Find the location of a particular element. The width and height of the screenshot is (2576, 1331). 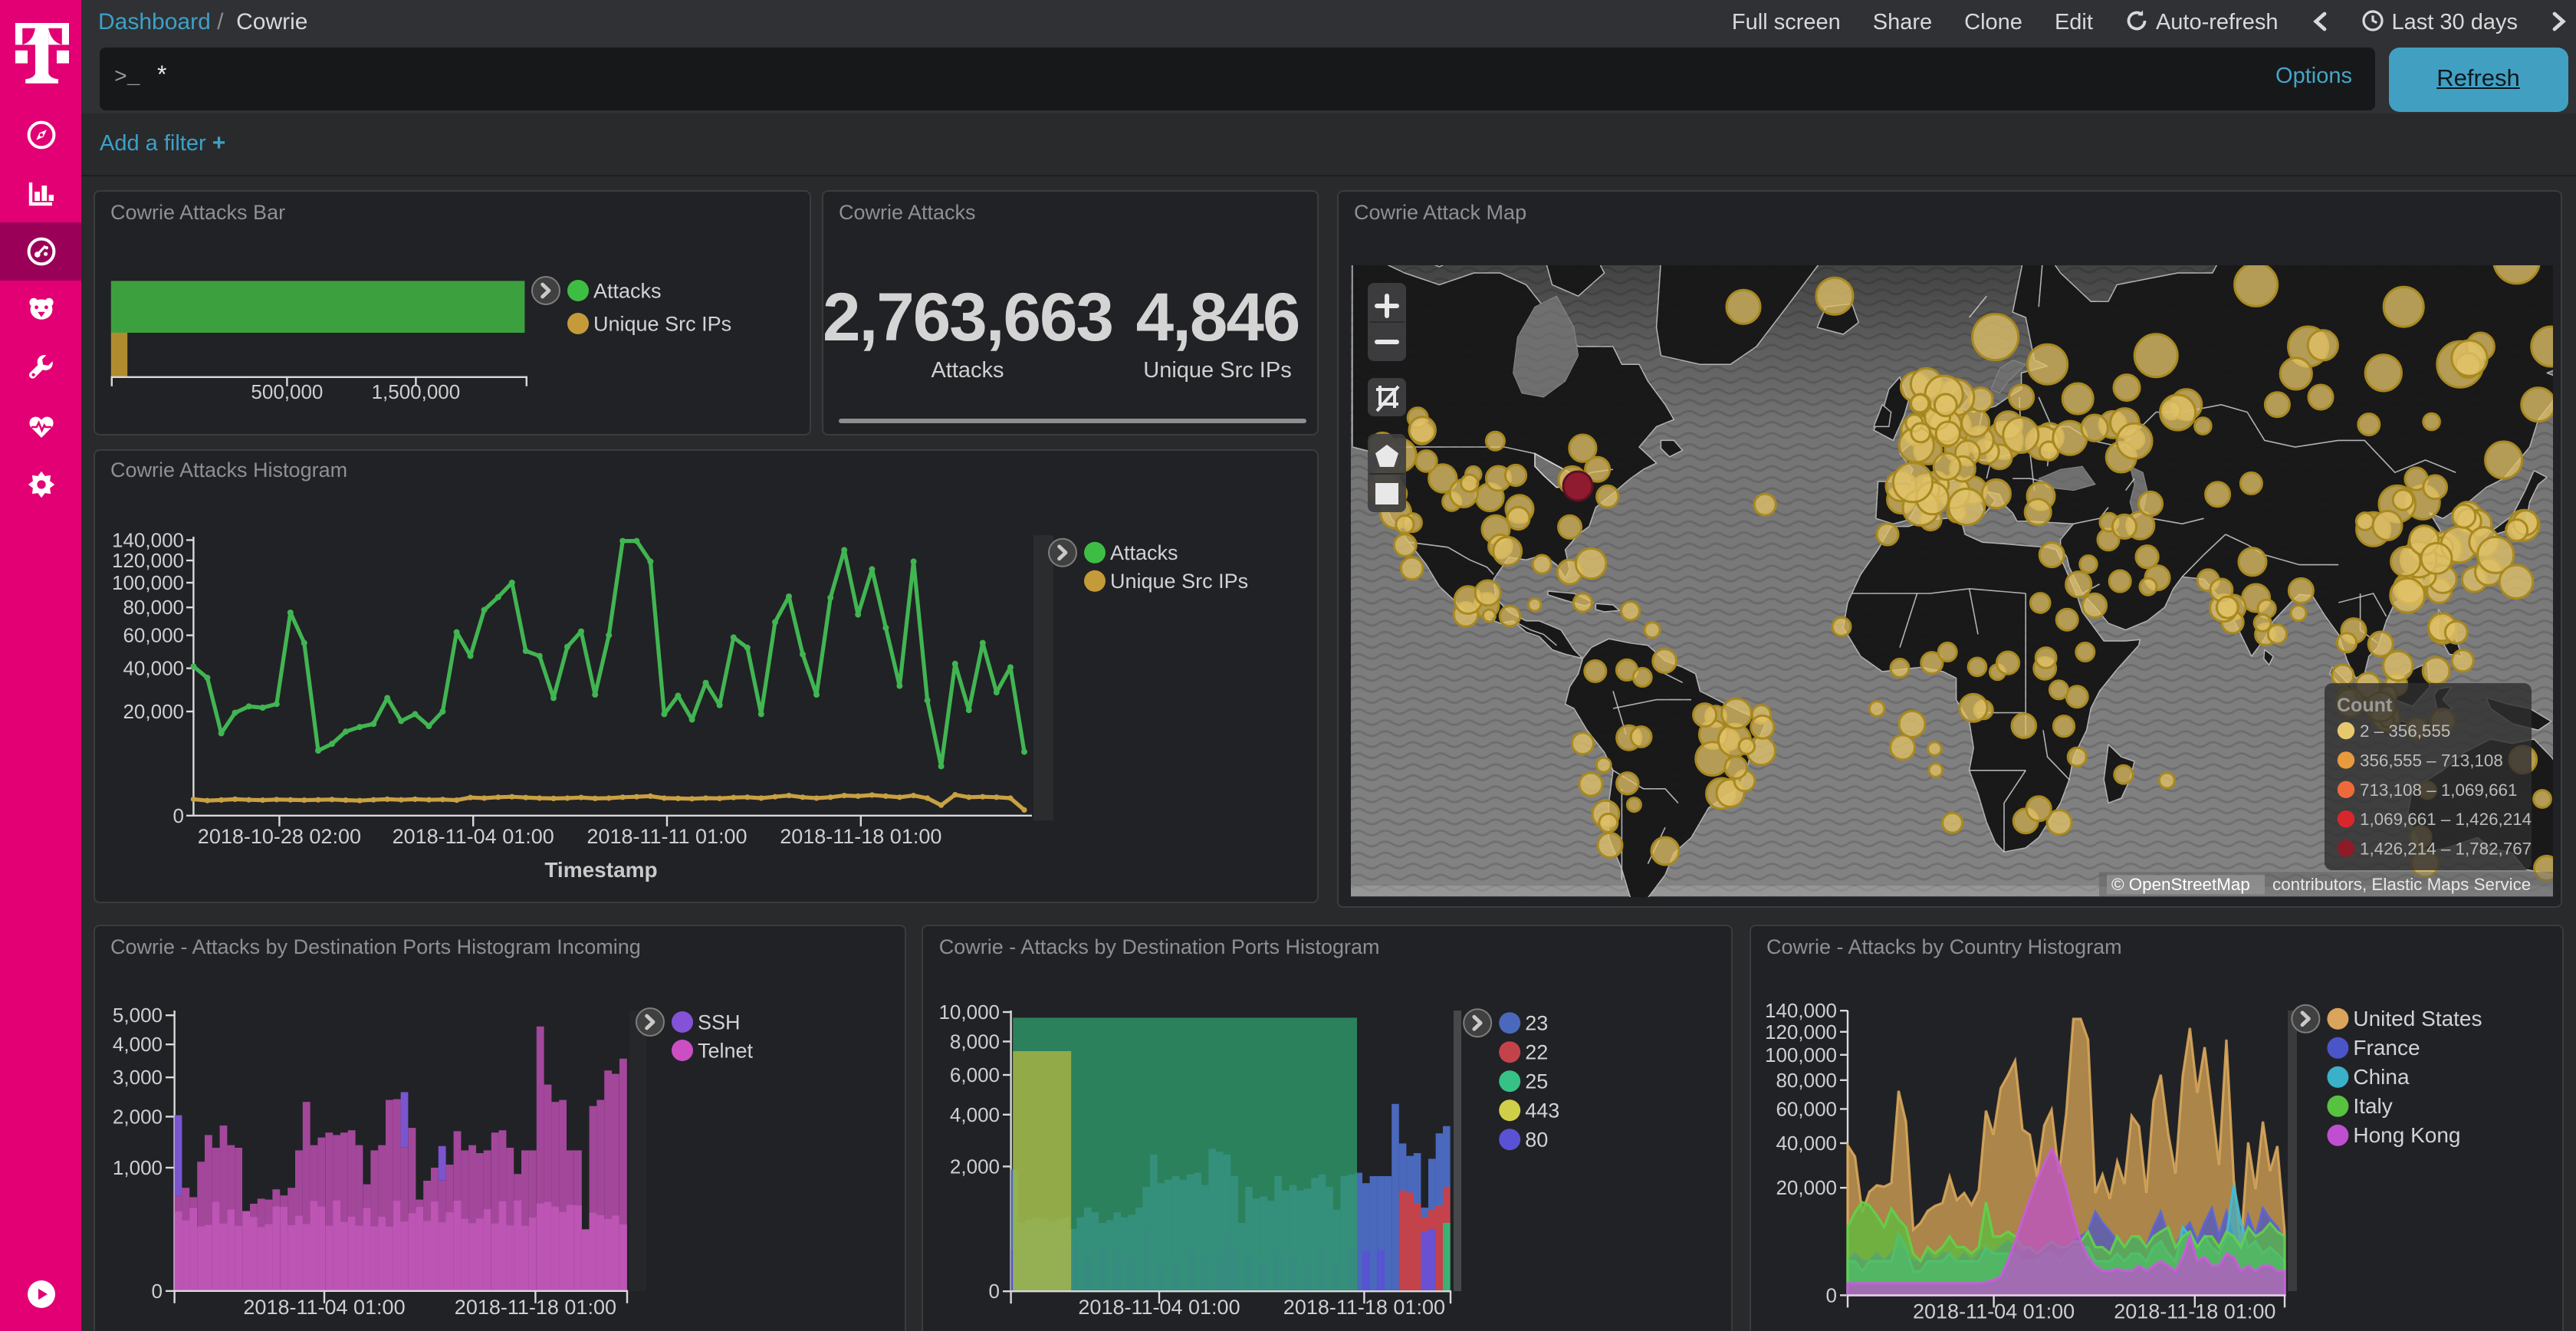

svg-text: SSH is located at coordinates (720, 1022).